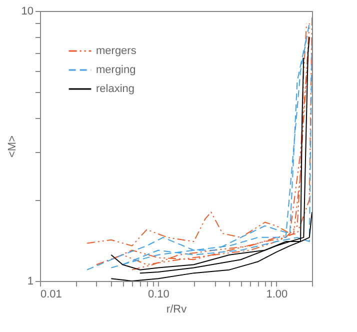 The width and height of the screenshot is (357, 332). What do you see at coordinates (159, 294) in the screenshot?
I see `x-tick-label: 0.10` at bounding box center [159, 294].